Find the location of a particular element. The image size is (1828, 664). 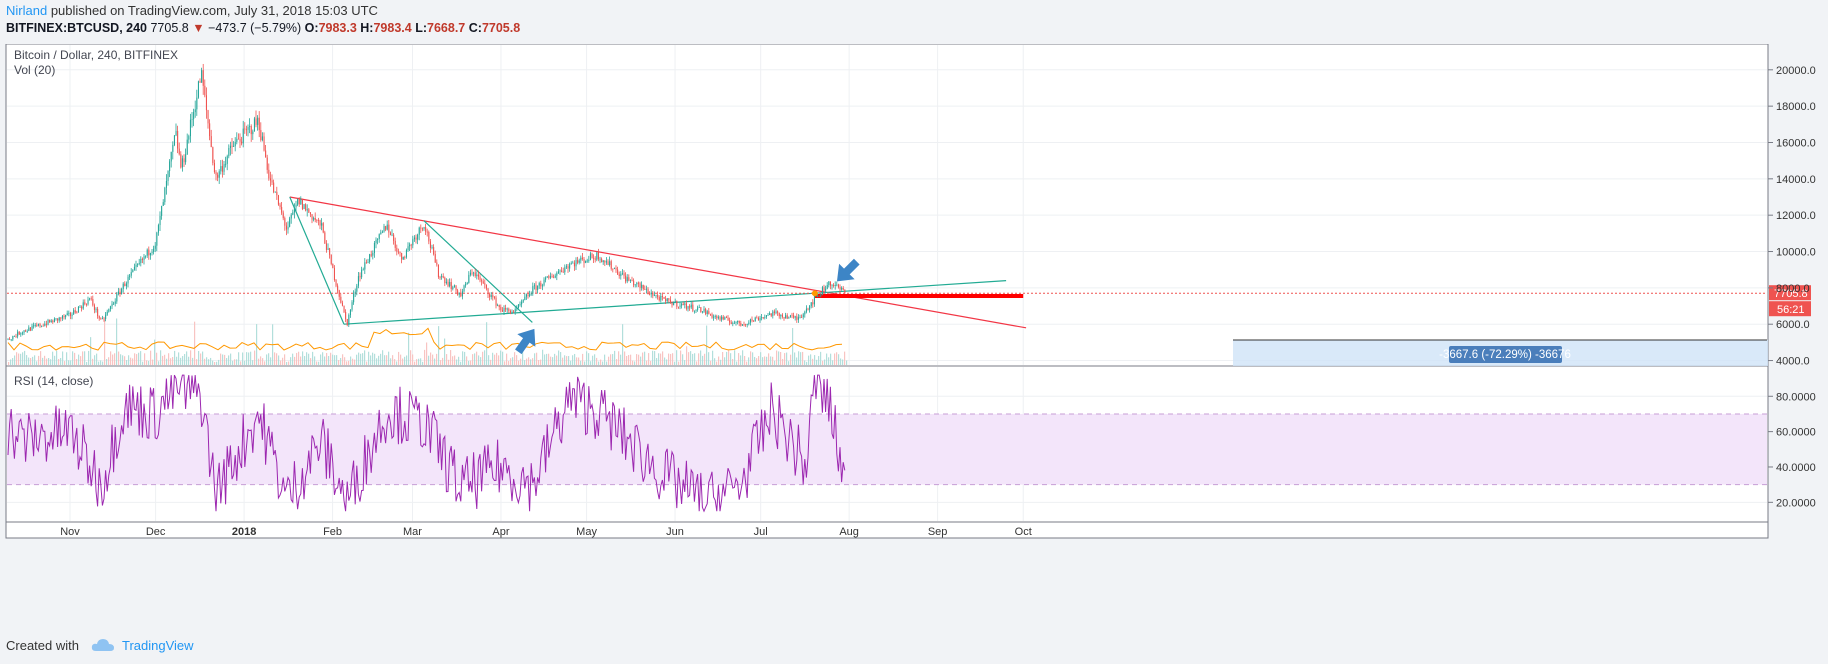

time-axis is located at coordinates (887, 530).